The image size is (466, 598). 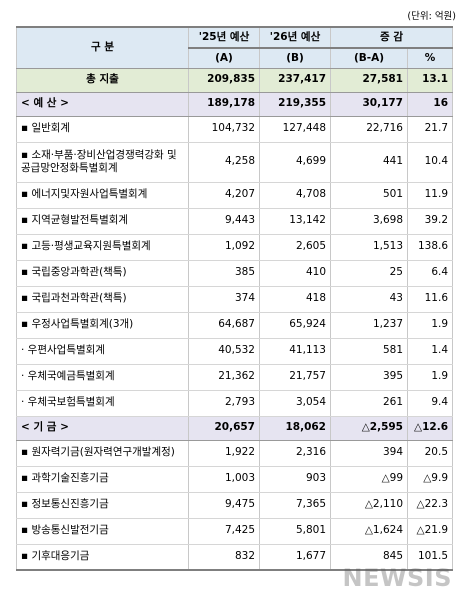 What do you see at coordinates (430, 247) in the screenshot?
I see `row-pct: 138.6` at bounding box center [430, 247].